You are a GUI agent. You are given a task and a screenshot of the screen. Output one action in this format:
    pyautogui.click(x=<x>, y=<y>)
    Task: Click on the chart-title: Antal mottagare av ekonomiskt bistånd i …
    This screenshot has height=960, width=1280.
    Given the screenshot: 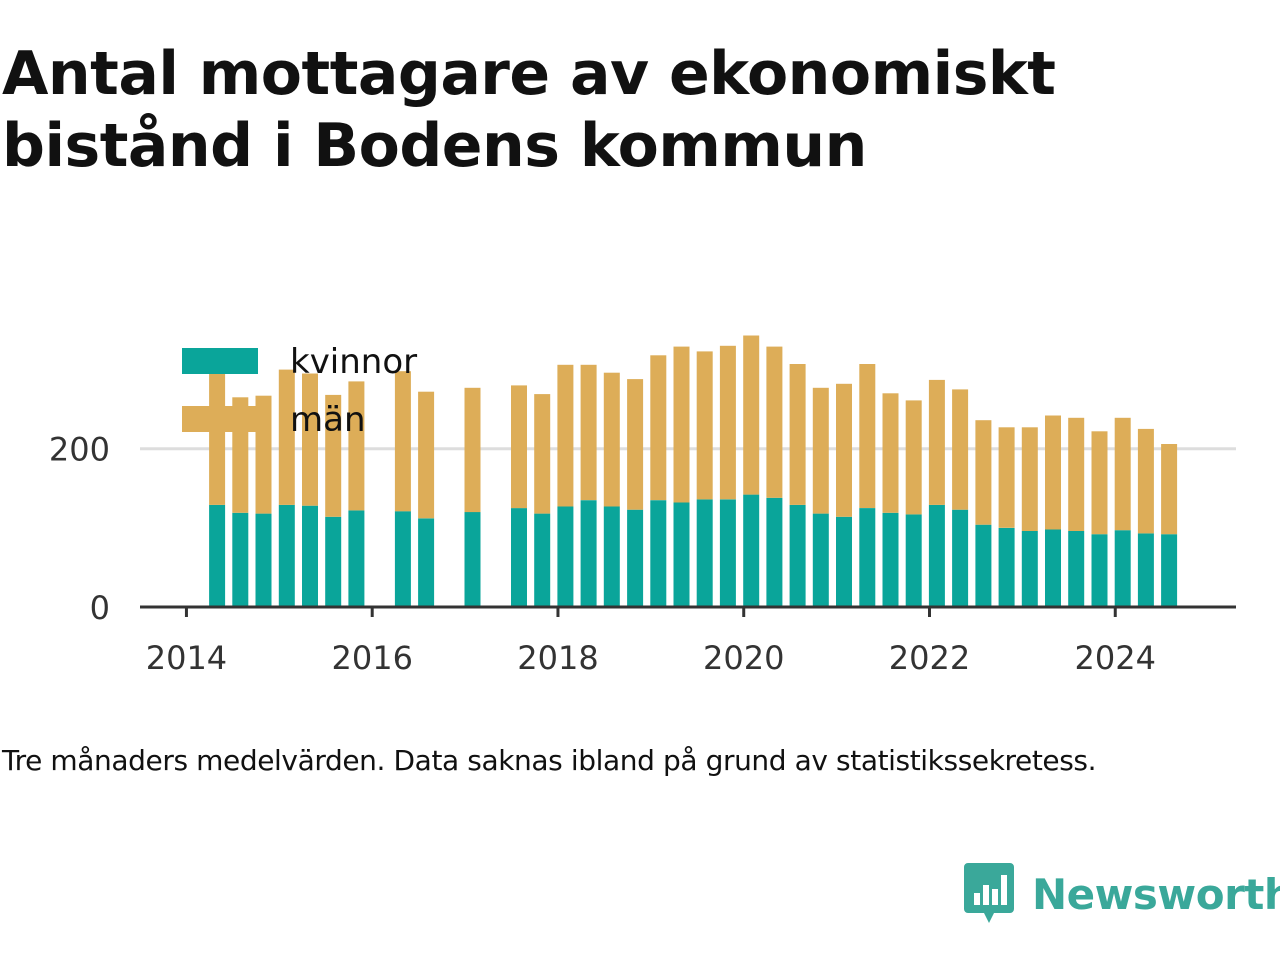 What is the action you would take?
    pyautogui.click(x=529, y=110)
    